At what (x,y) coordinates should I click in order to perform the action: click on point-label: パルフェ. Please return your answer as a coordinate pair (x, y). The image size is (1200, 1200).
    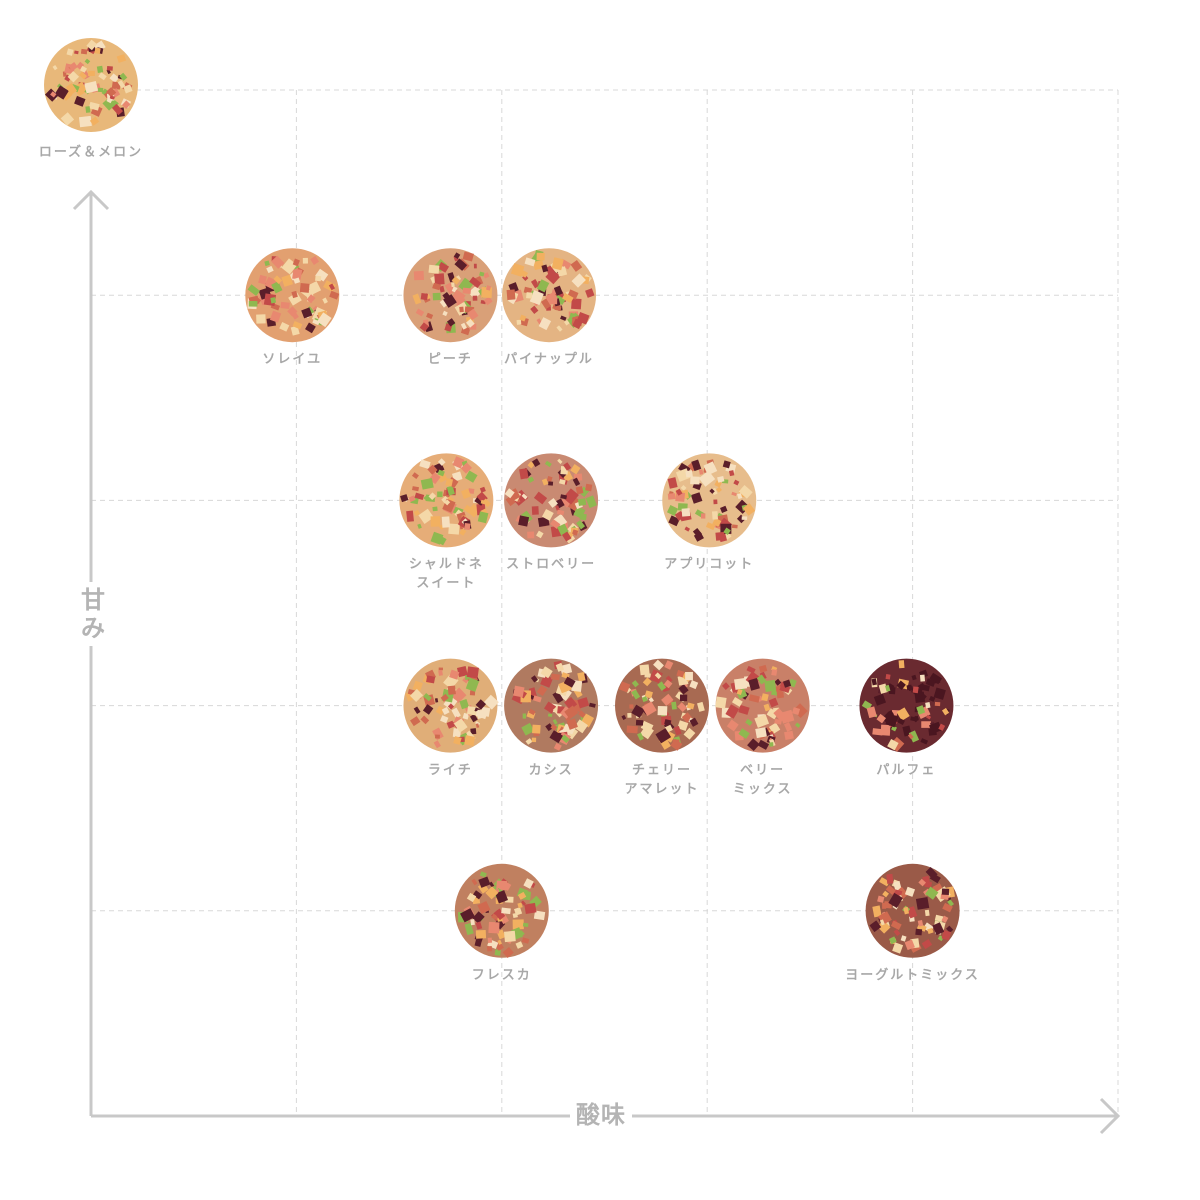
    Looking at the image, I should click on (906, 770).